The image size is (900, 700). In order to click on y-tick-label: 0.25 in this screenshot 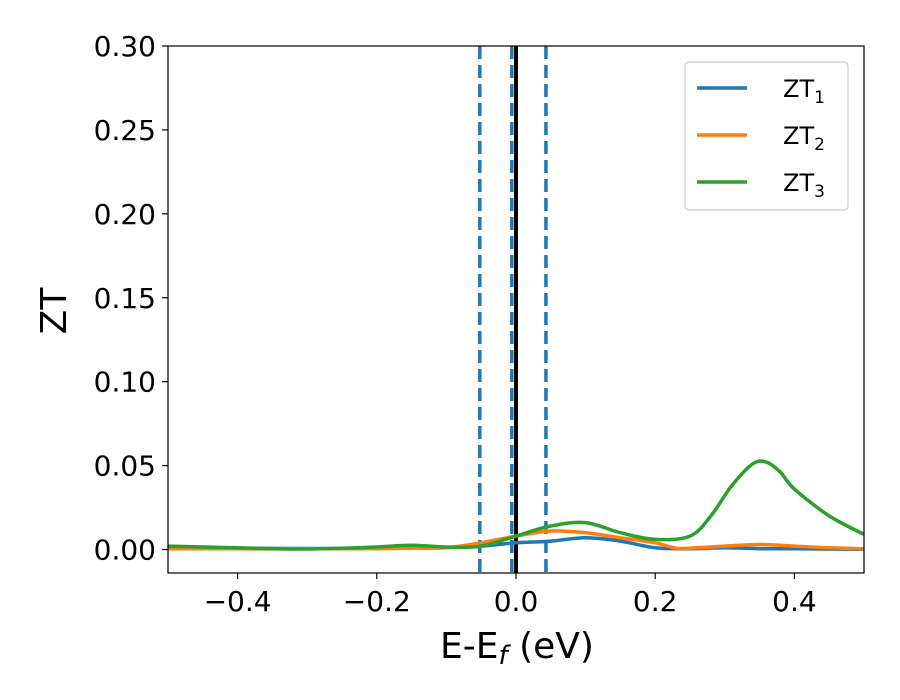, I will do `click(125, 130)`.